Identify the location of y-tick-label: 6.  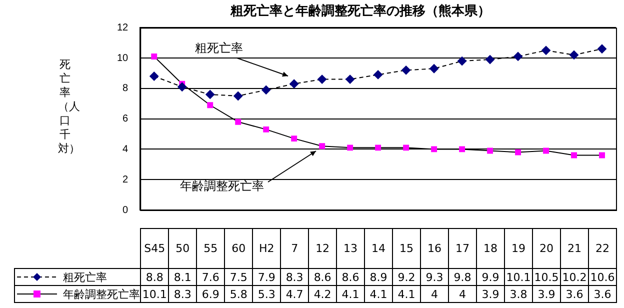
(125, 119).